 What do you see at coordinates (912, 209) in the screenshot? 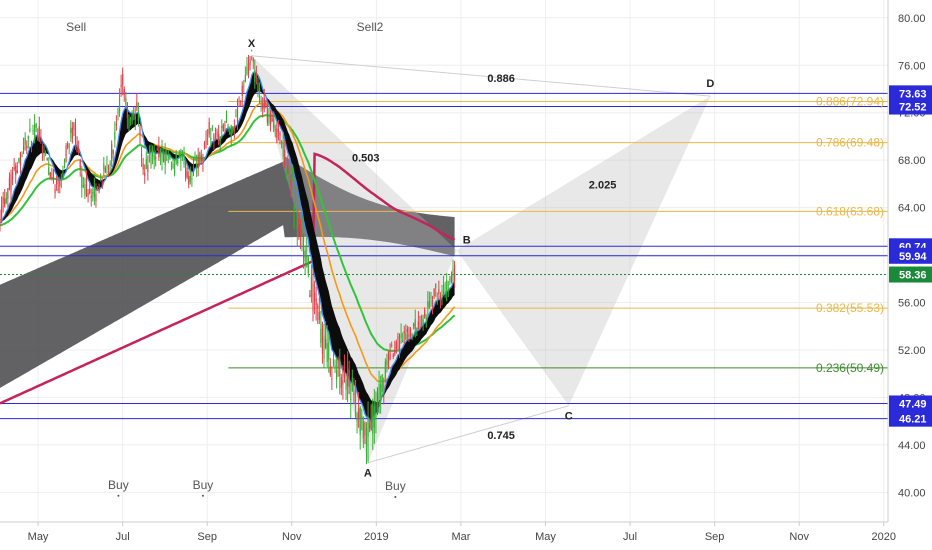
I see `y-tick-label: 64.00` at bounding box center [912, 209].